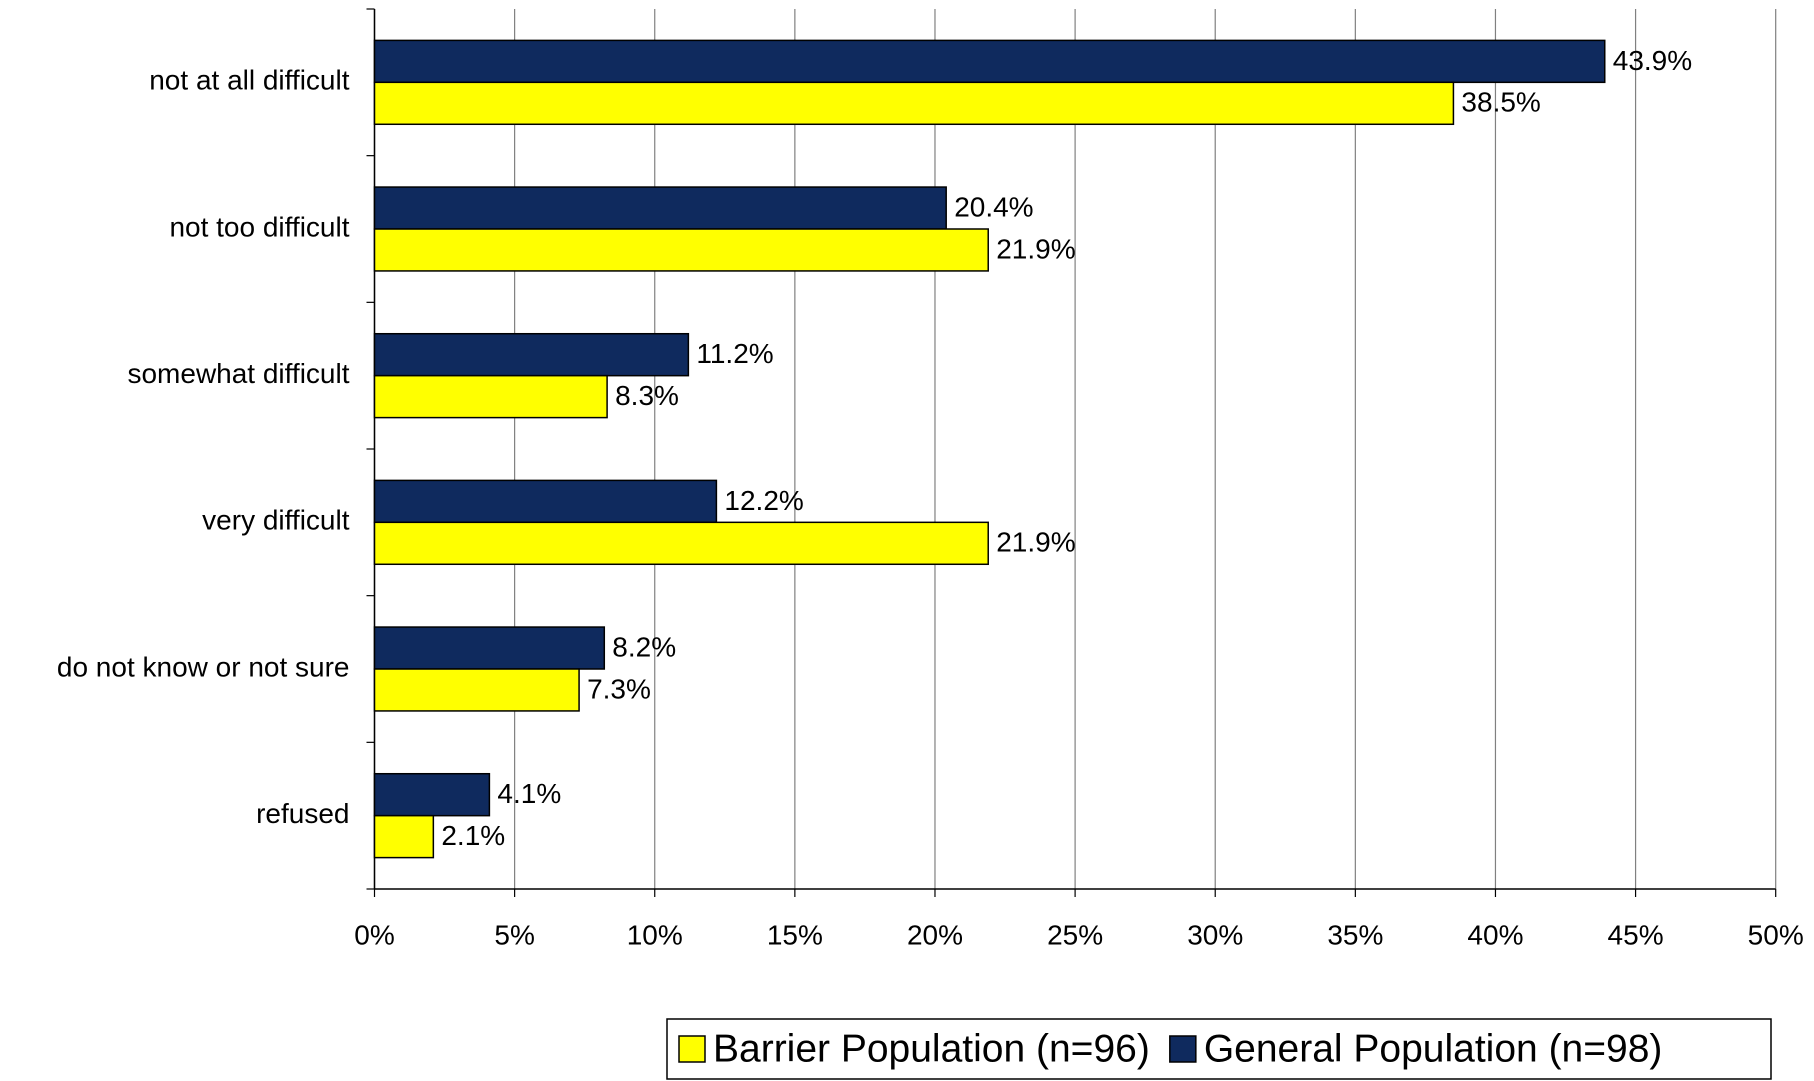 Image resolution: width=1814 pixels, height=1081 pixels. I want to click on x-tick-label: 5%, so click(514, 934).